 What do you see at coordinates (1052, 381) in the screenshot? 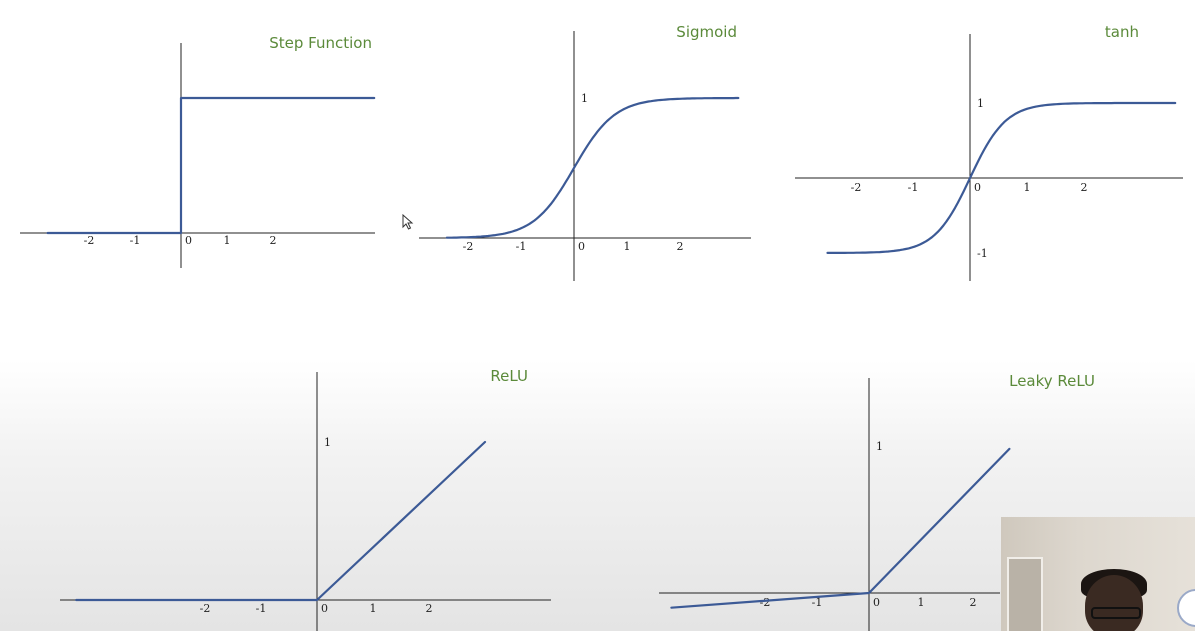
I see `chart-title: Leaky ReLU` at bounding box center [1052, 381].